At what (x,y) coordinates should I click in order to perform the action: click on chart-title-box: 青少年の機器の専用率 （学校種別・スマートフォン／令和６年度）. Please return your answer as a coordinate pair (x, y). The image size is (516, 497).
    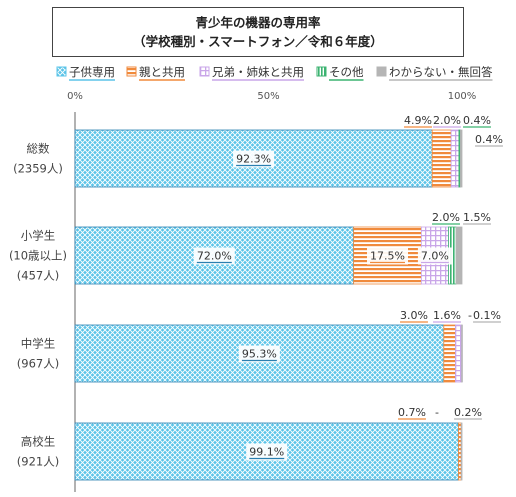
    Looking at the image, I should click on (258, 32).